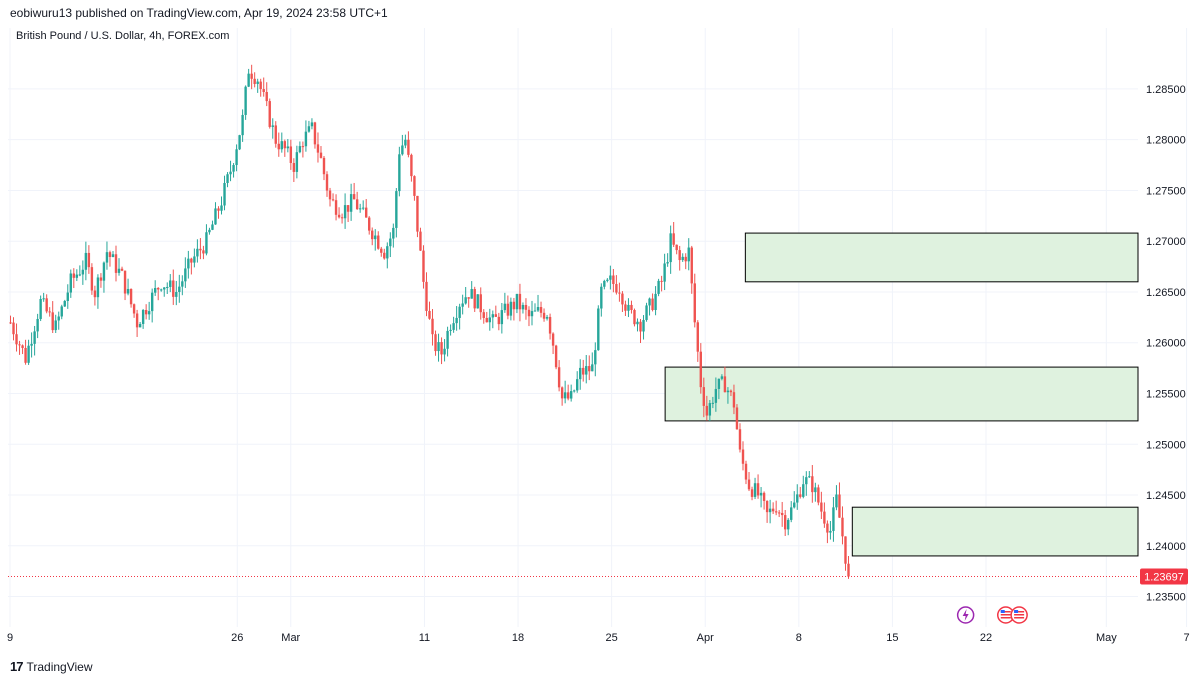 The image size is (1200, 681). Describe the element at coordinates (1166, 90) in the screenshot. I see `y-tick-label: 1.28500` at that location.